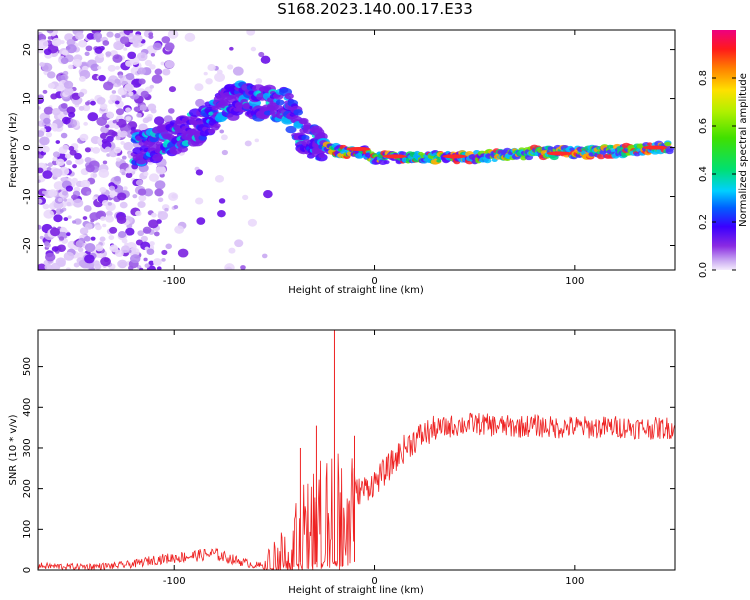 Image resolution: width=750 pixels, height=600 pixels. Describe the element at coordinates (703, 270) in the screenshot. I see `colorbar-tick-label: 0.0` at that location.